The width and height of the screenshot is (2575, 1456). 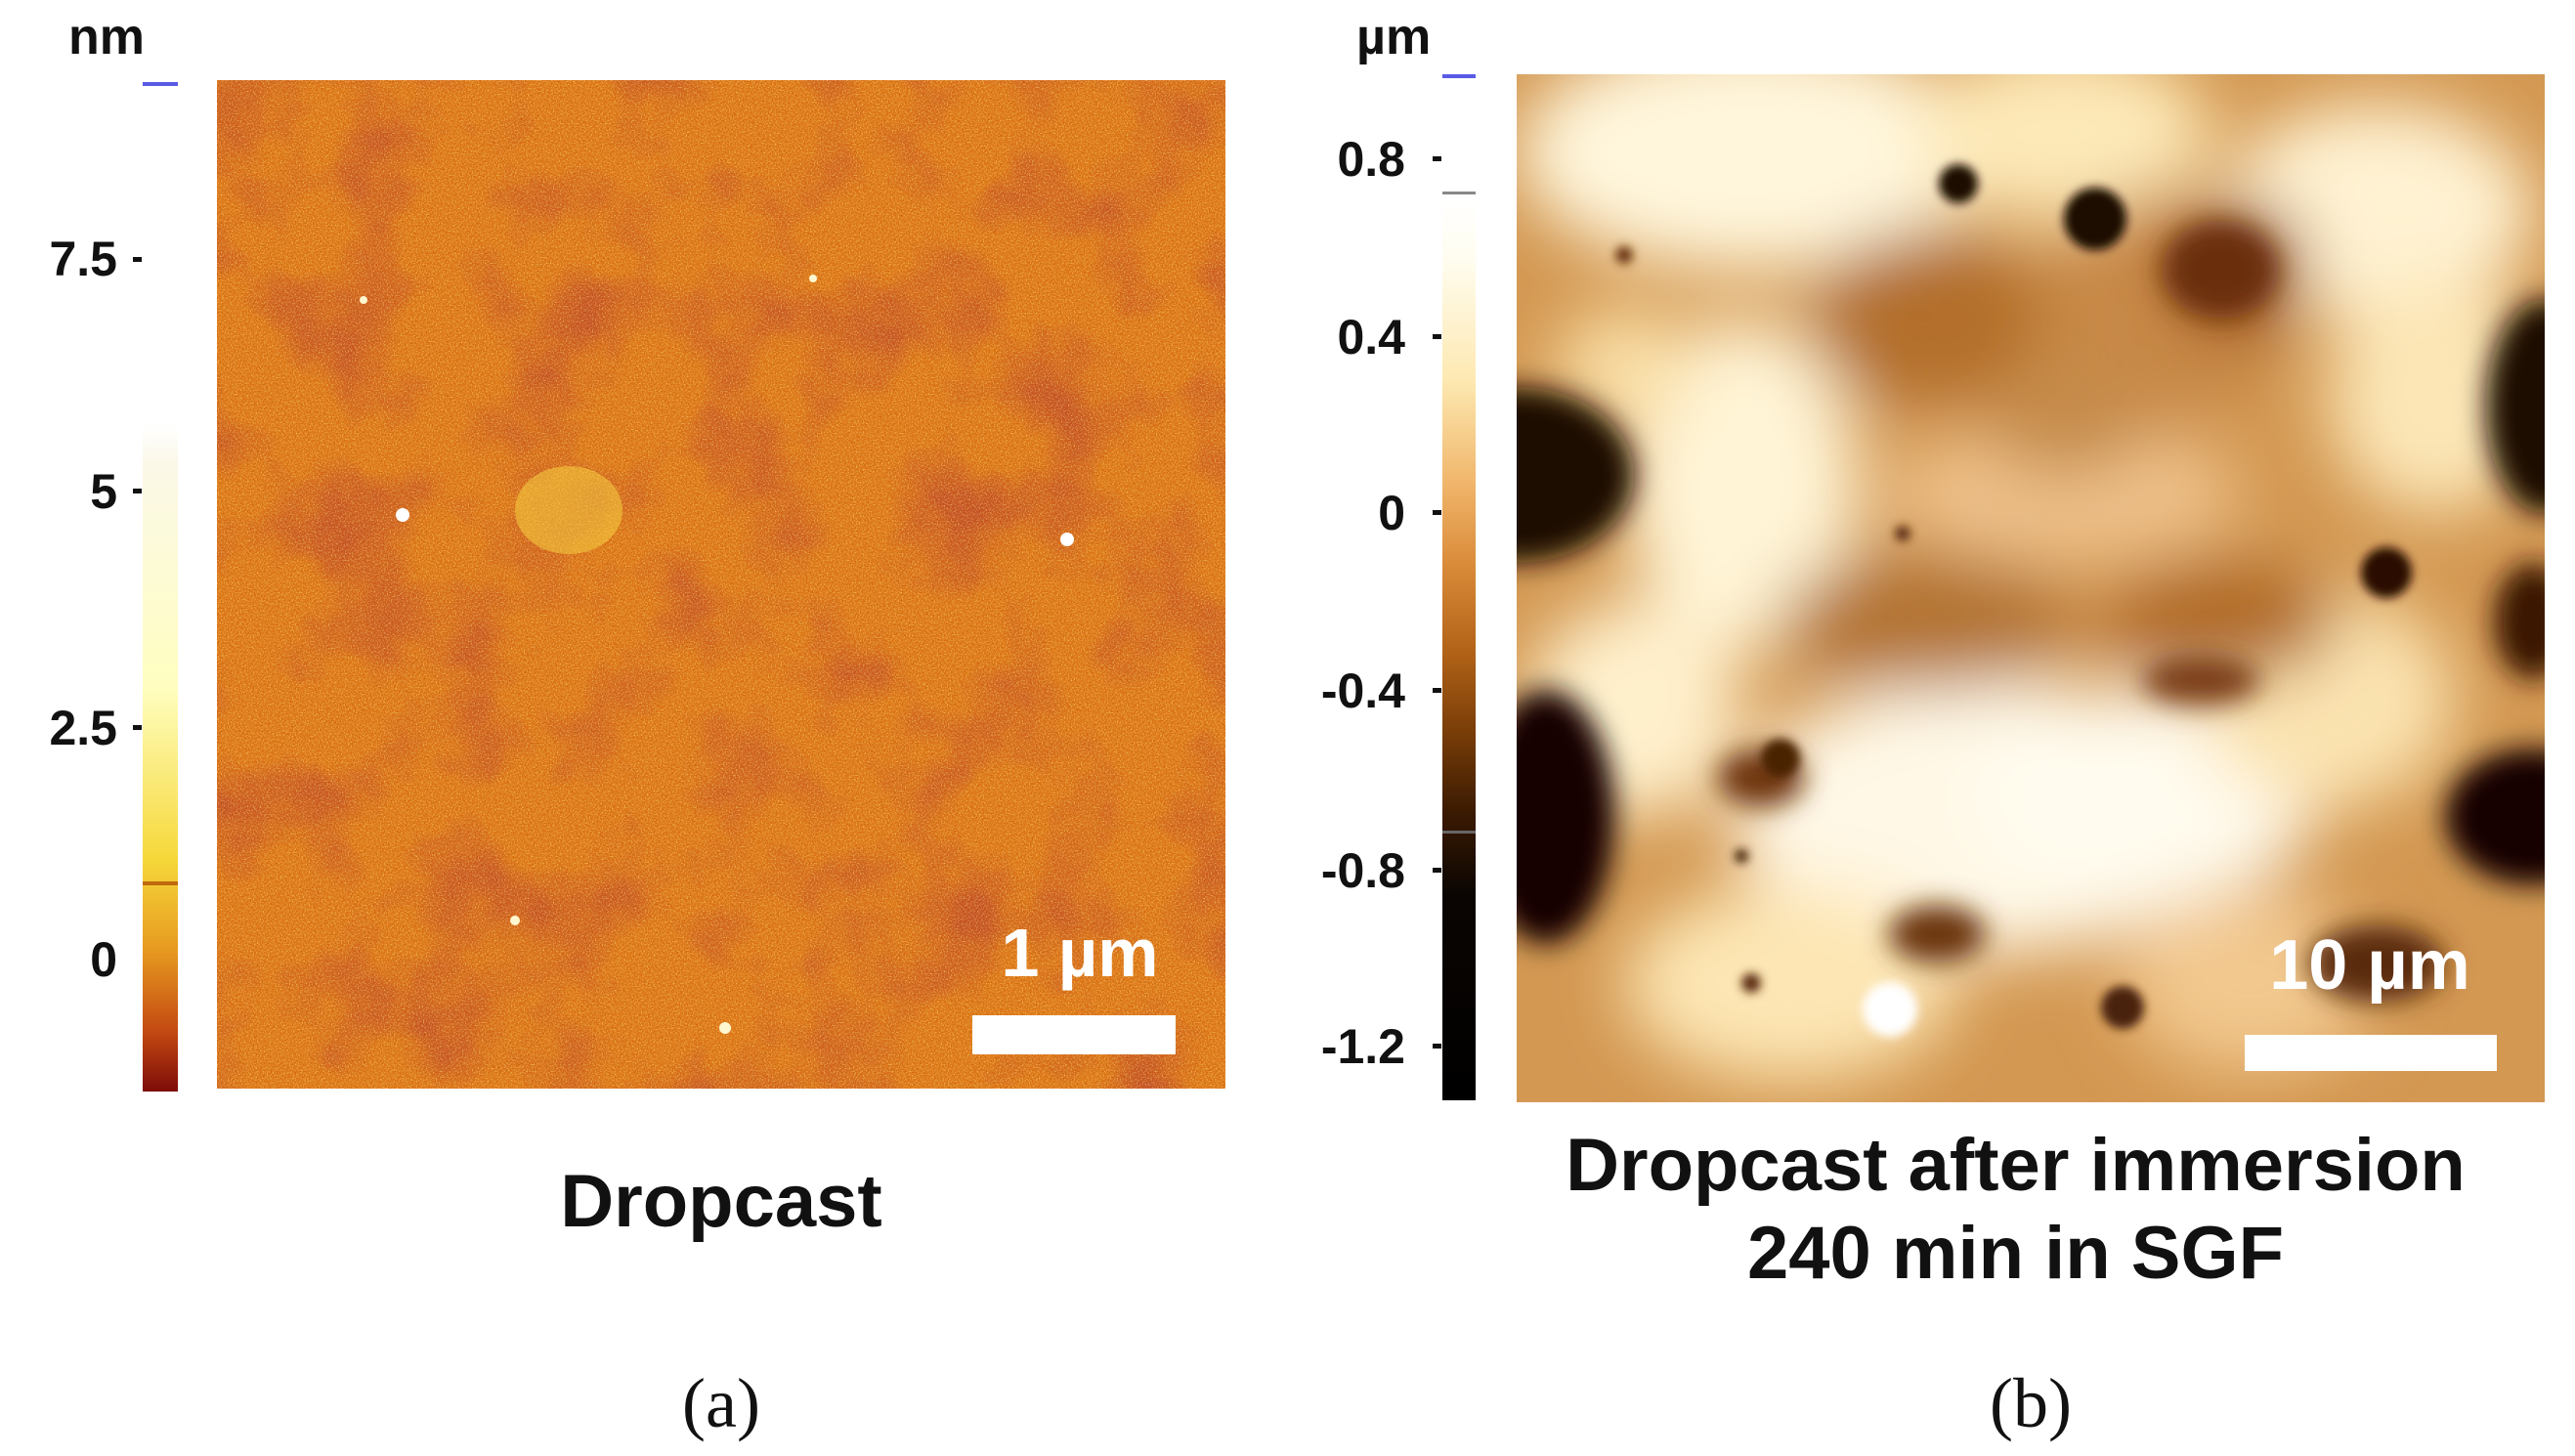 What do you see at coordinates (1371, 337) in the screenshot?
I see `colorbar-b-tick: 0.4` at bounding box center [1371, 337].